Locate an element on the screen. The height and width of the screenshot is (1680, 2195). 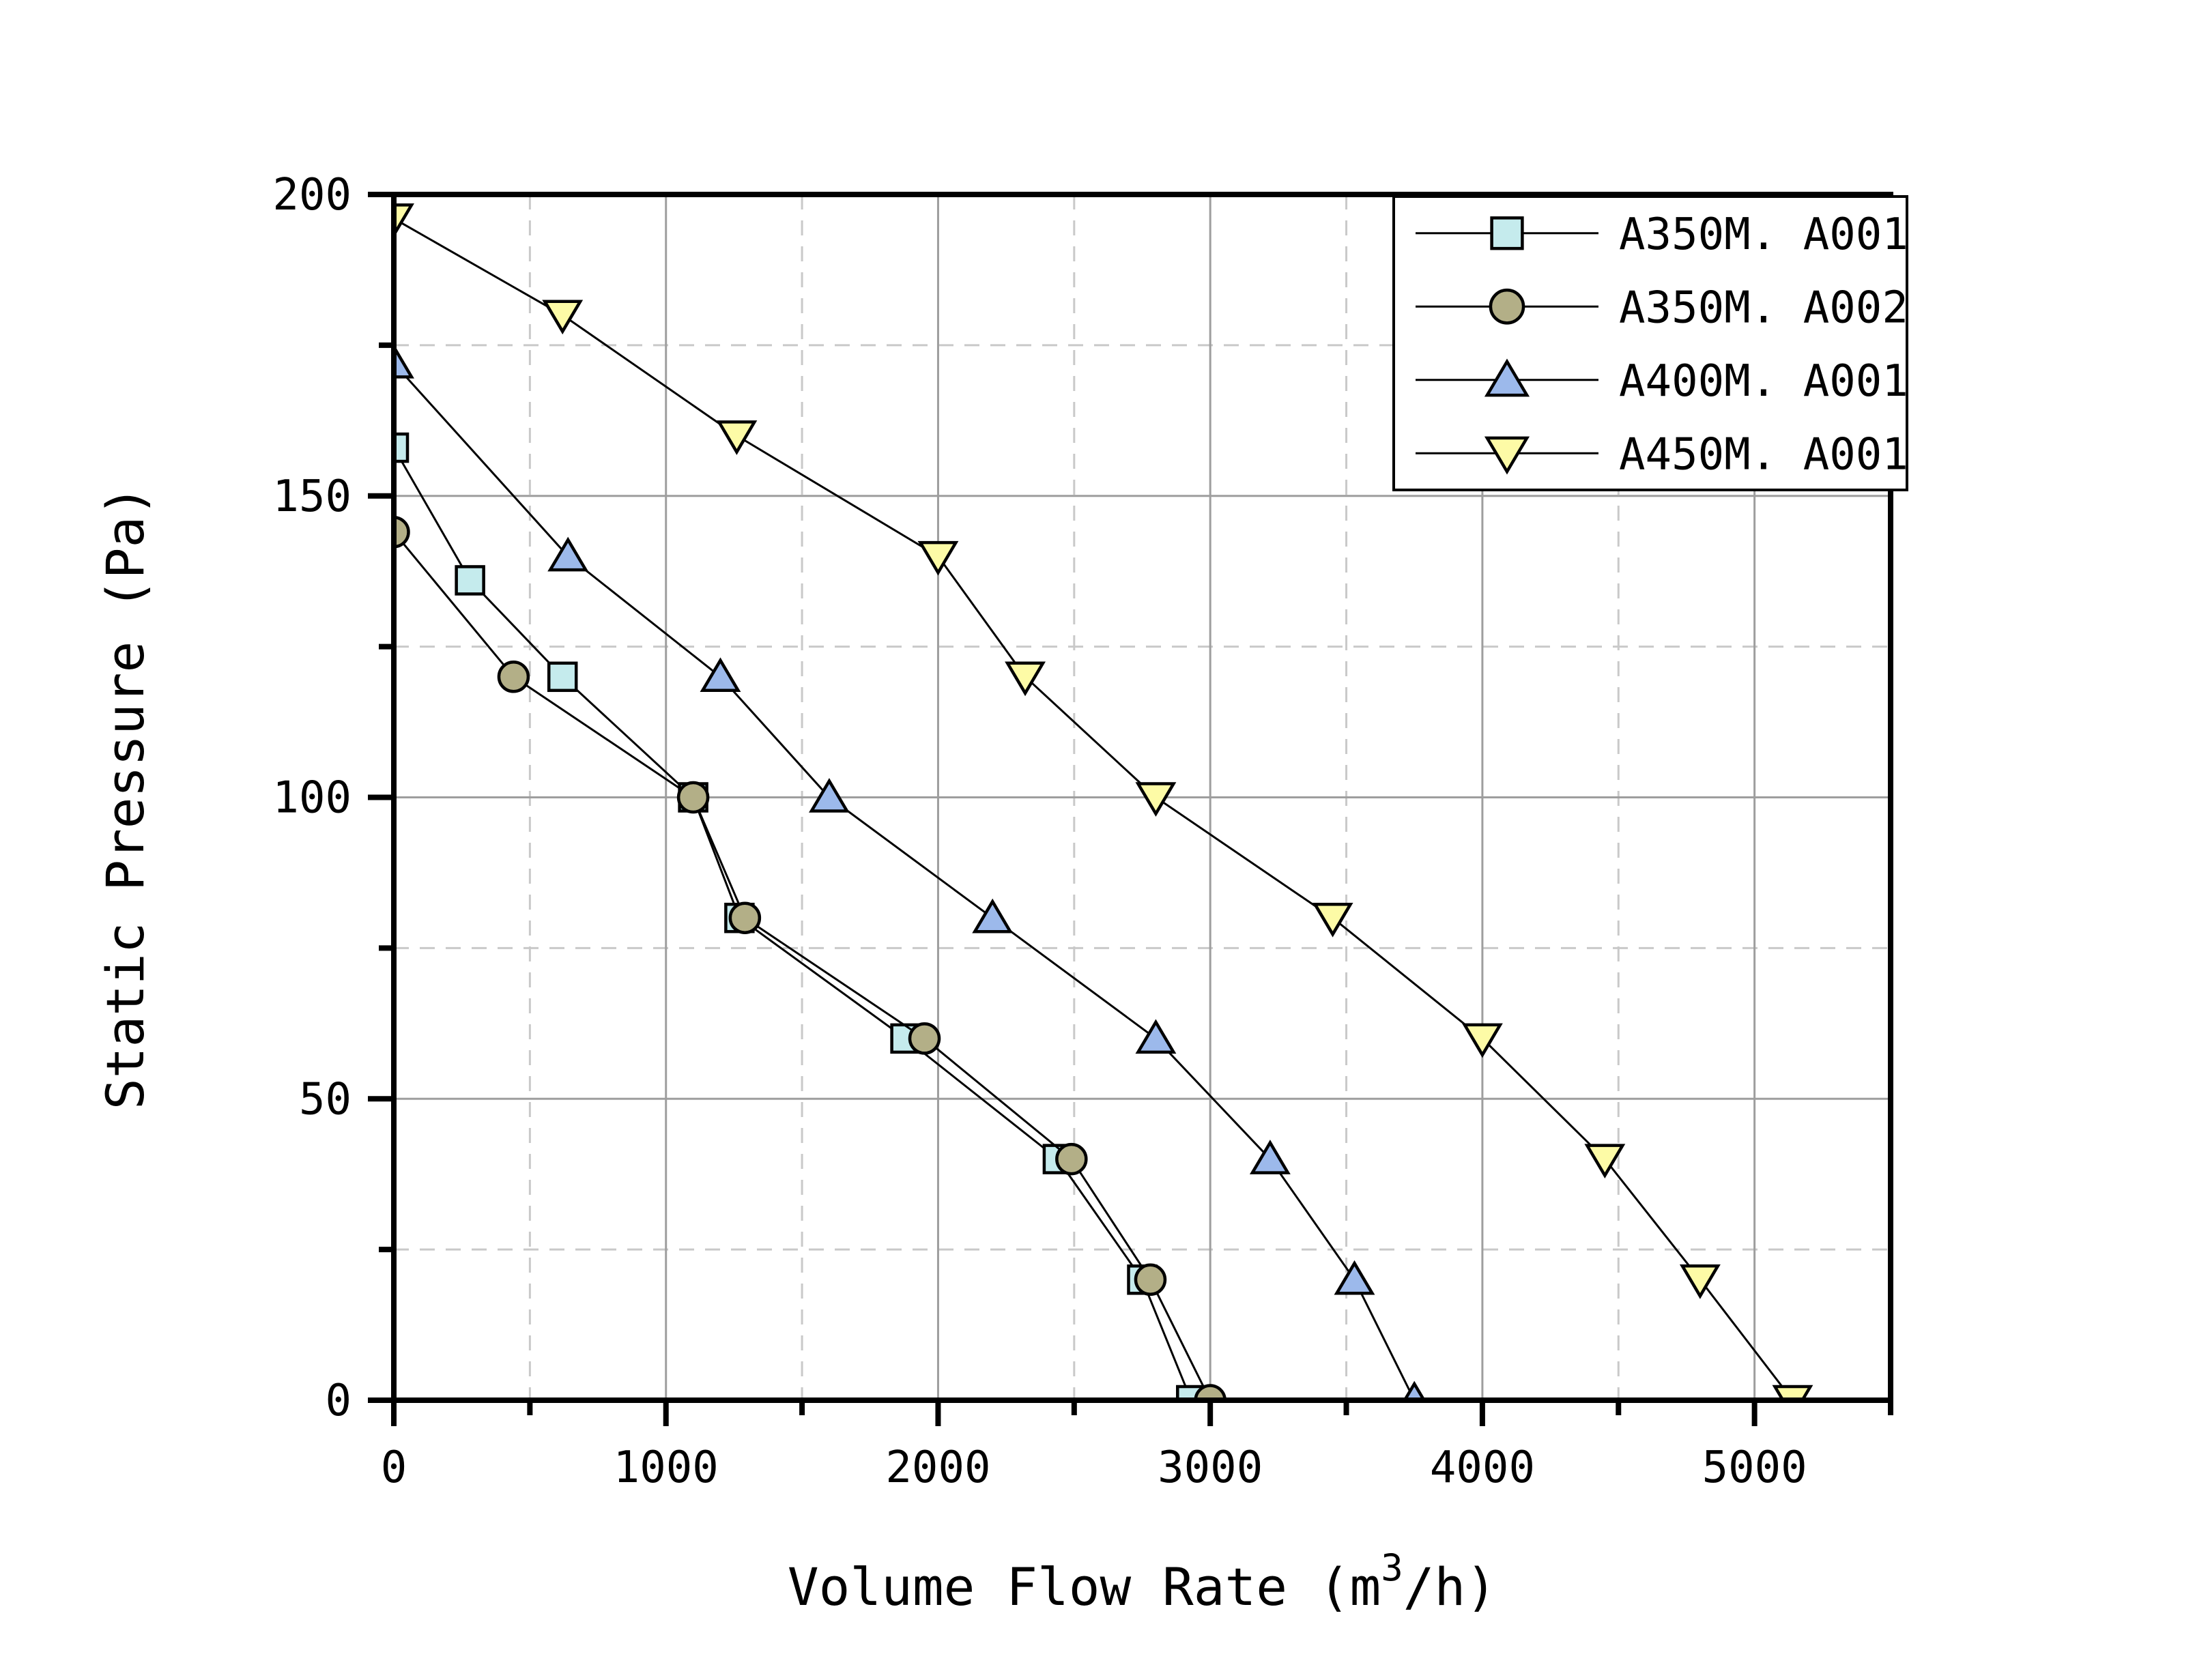
legend-label: A350M. A002 is located at coordinates (1764, 308).